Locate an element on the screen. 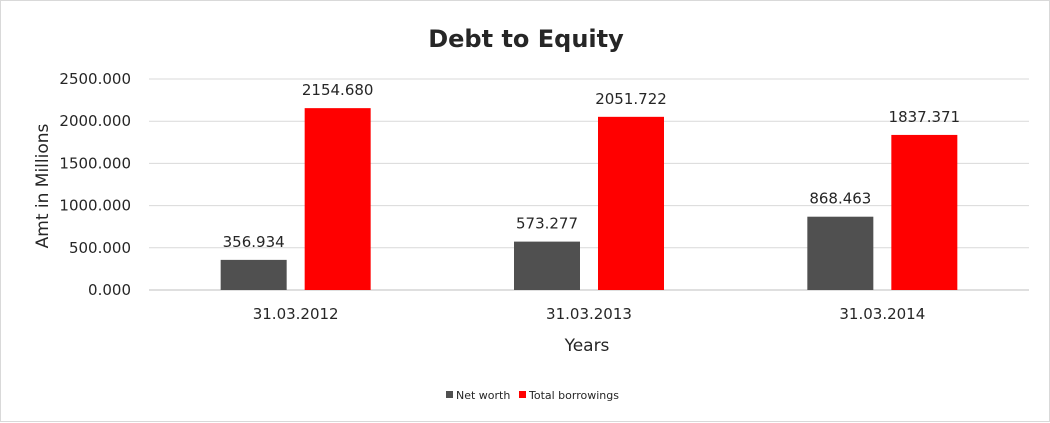  data-label: 868.463 is located at coordinates (840, 199).